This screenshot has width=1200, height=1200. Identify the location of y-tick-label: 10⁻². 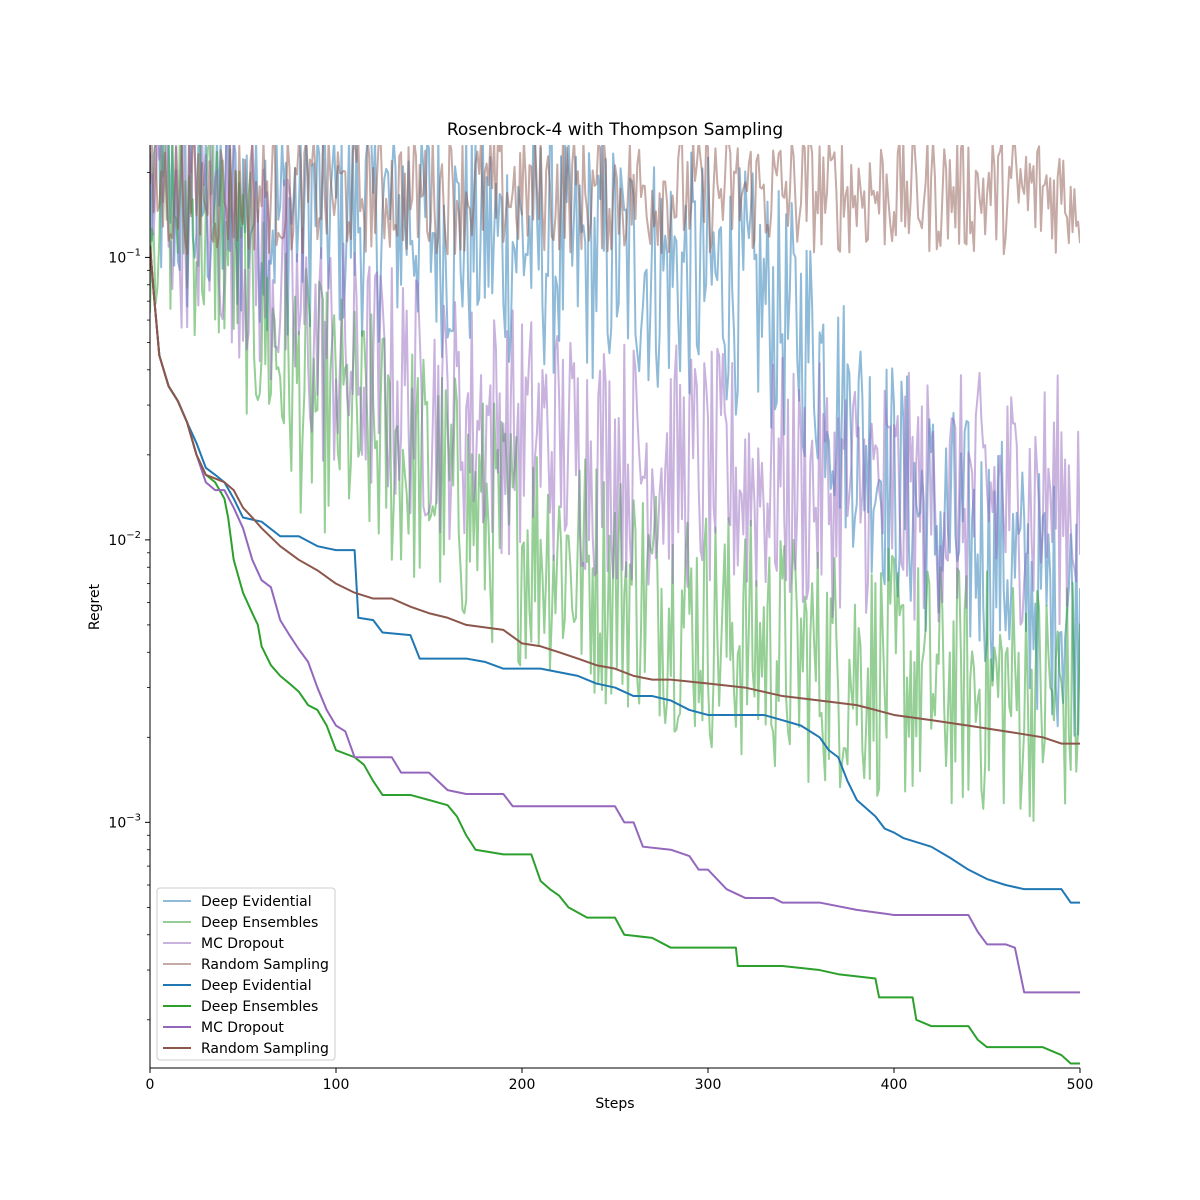
(124, 539).